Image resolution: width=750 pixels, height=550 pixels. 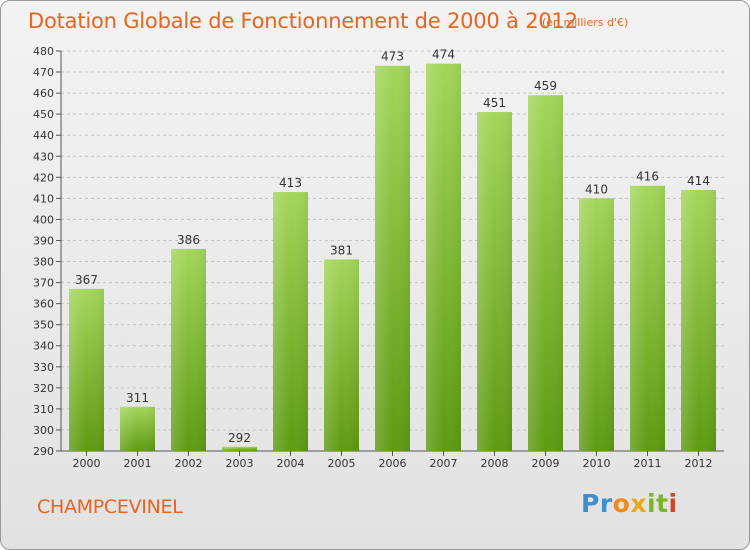 I want to click on x-tick-label: 2001, so click(x=138, y=463).